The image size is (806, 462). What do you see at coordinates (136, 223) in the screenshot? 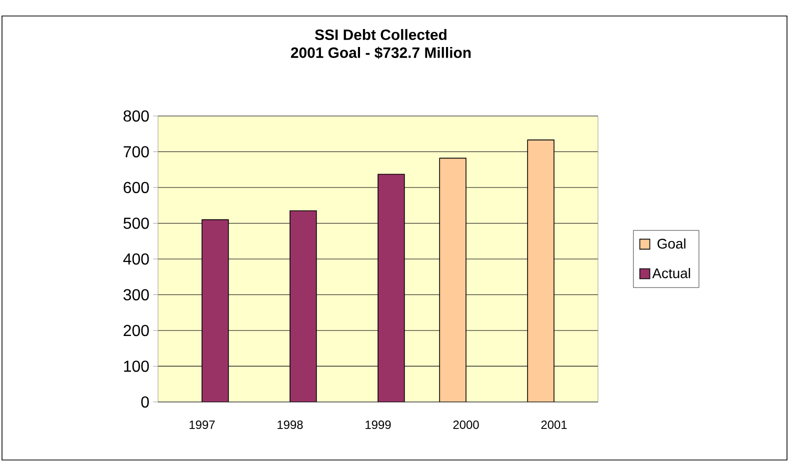
I see `y-tick-label: 500` at bounding box center [136, 223].